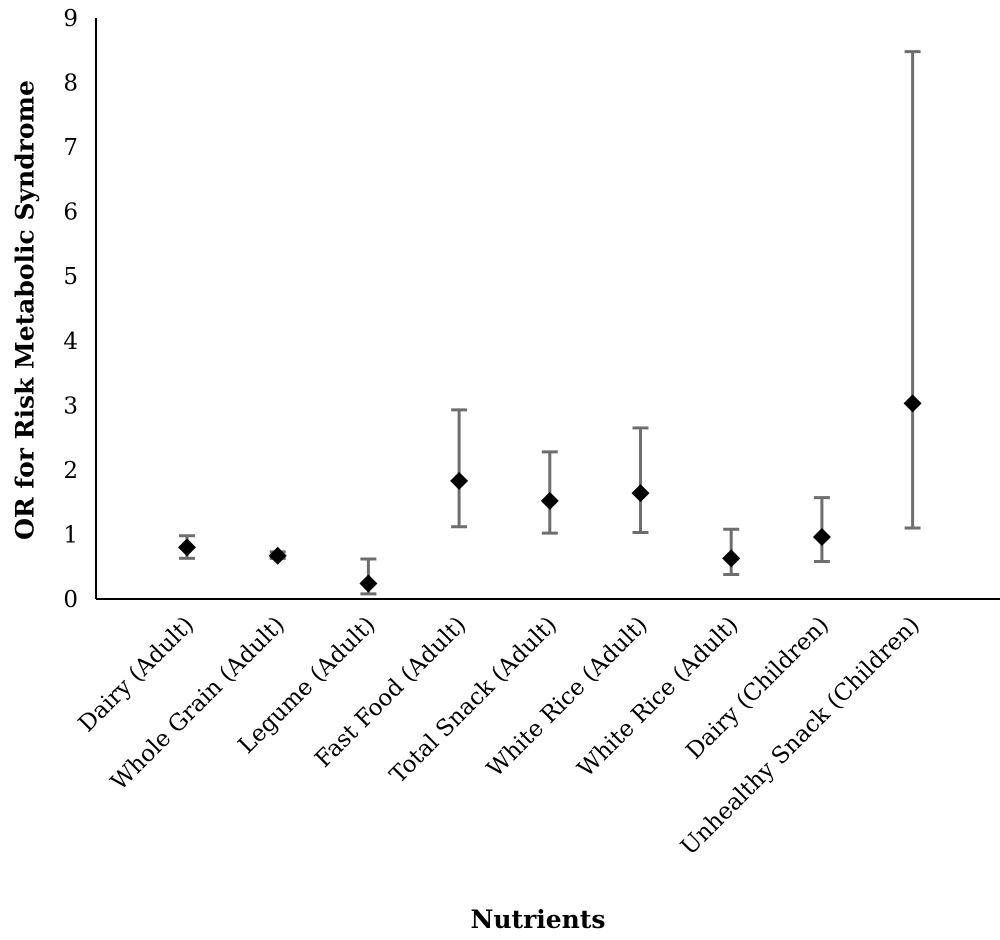 The width and height of the screenshot is (1000, 940). I want to click on y-tick-label: 6, so click(70, 213).